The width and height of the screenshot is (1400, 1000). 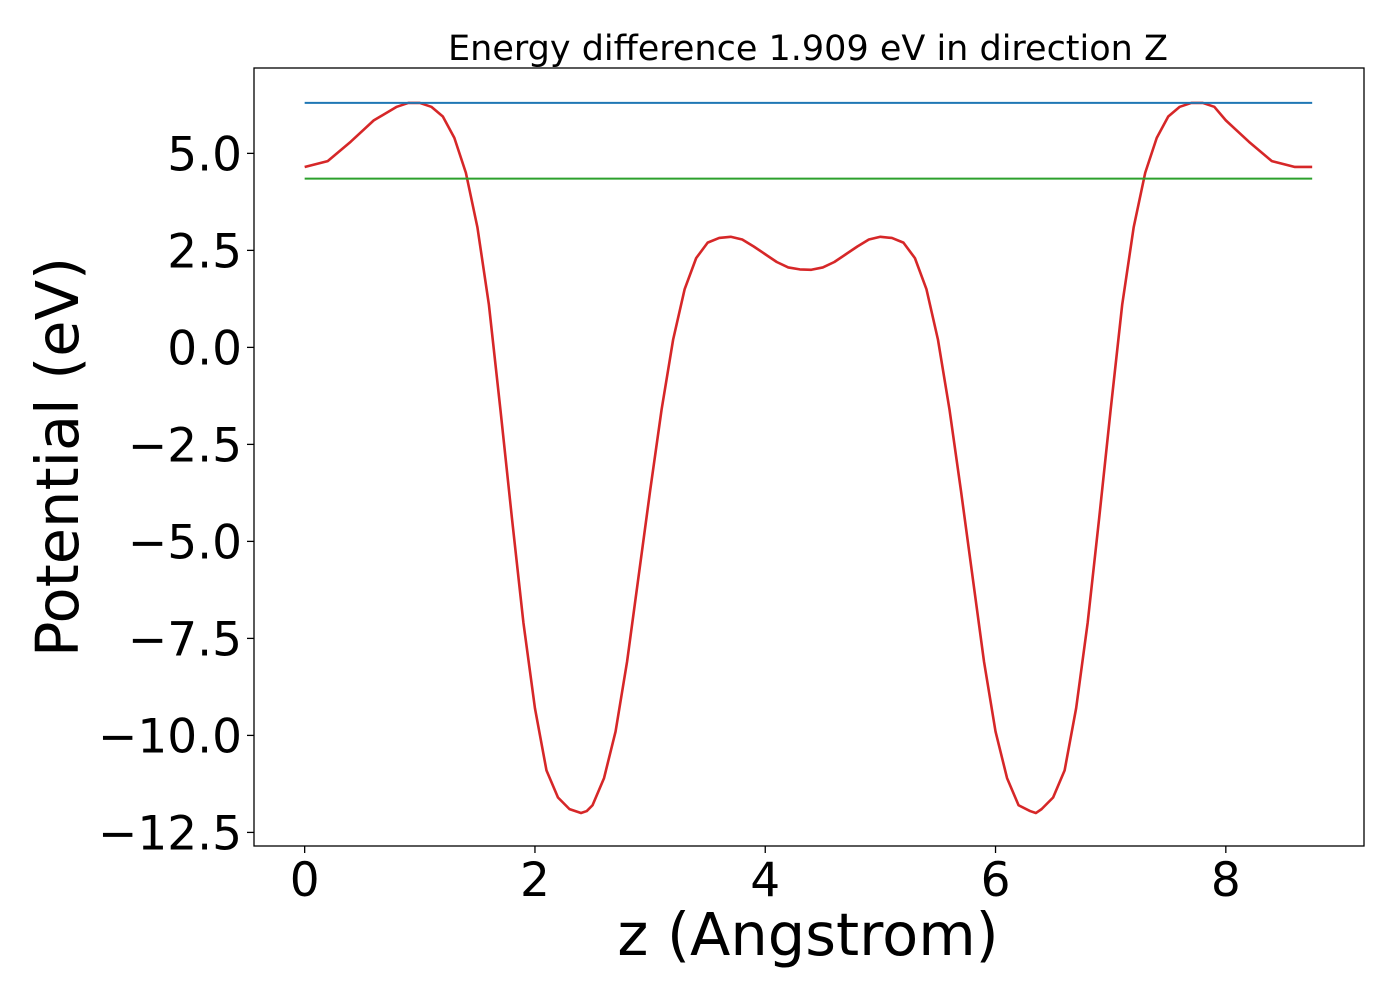 I want to click on y-tick-label: −2.5, so click(x=185, y=445).